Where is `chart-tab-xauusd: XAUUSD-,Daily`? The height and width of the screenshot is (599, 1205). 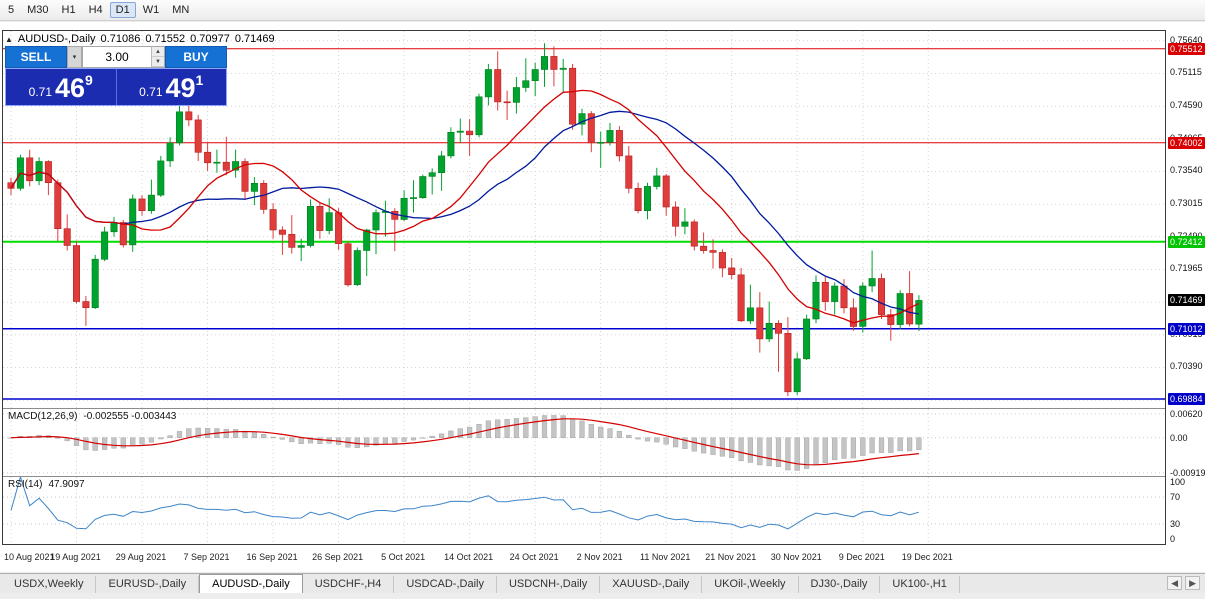 chart-tab-xauusd: XAUUSD-,Daily is located at coordinates (651, 584).